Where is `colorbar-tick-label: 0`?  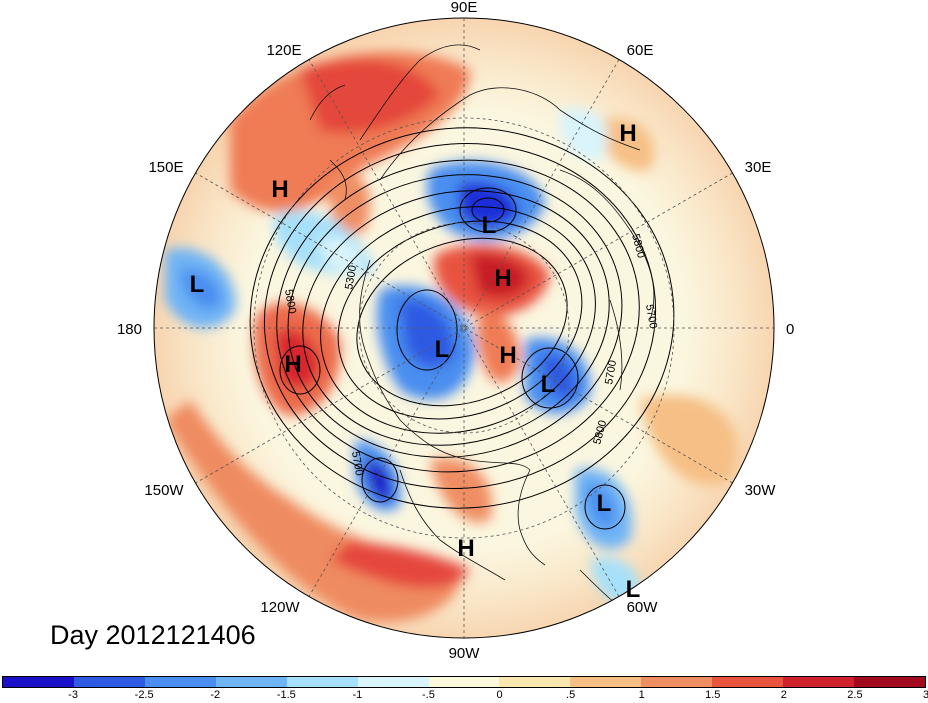
colorbar-tick-label: 0 is located at coordinates (499, 695).